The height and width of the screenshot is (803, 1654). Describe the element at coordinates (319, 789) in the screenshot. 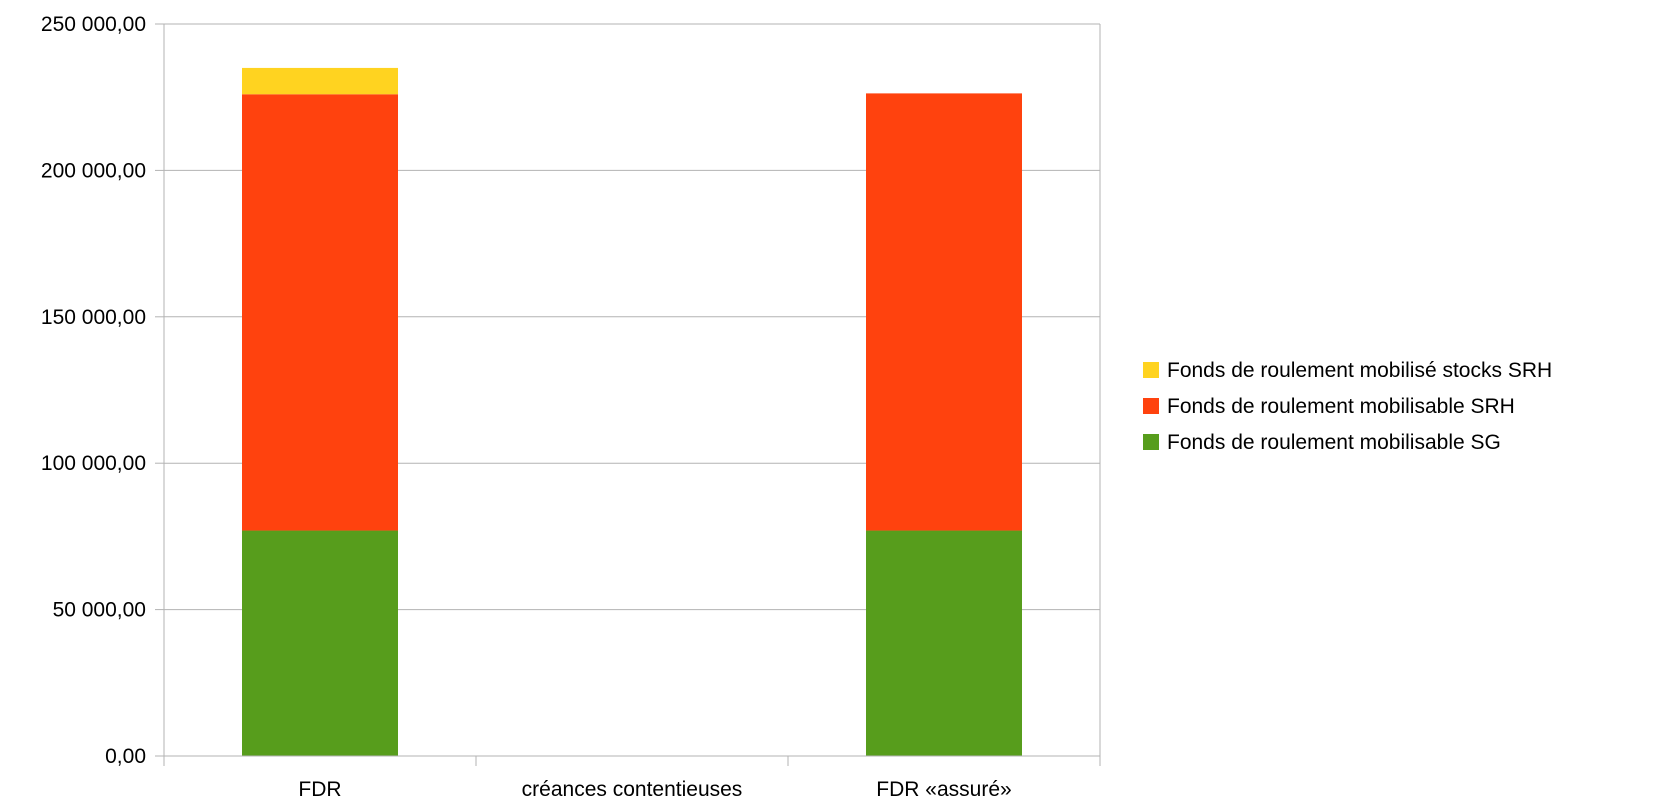

I see `x-category-label: FDR` at that location.